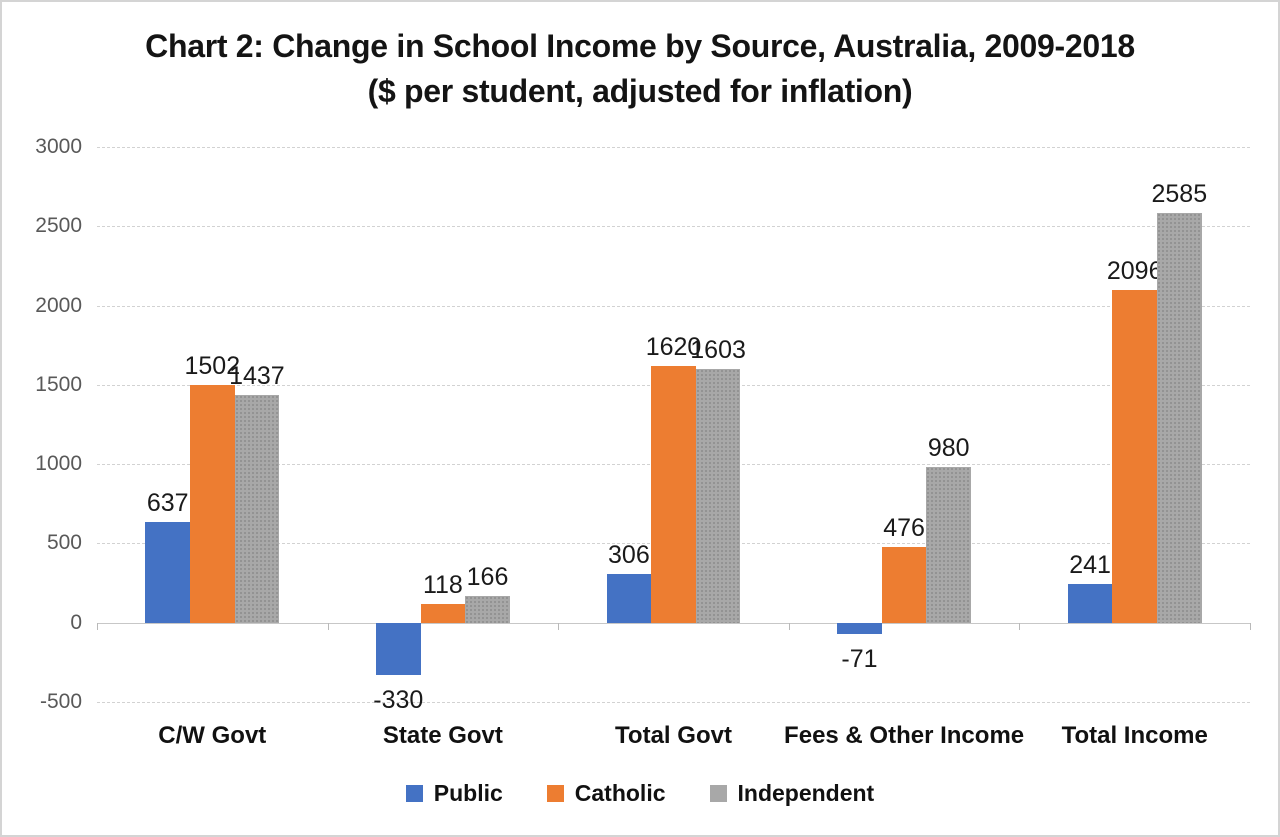 This screenshot has width=1280, height=837. What do you see at coordinates (718, 793) in the screenshot?
I see `legend-swatch-independent` at bounding box center [718, 793].